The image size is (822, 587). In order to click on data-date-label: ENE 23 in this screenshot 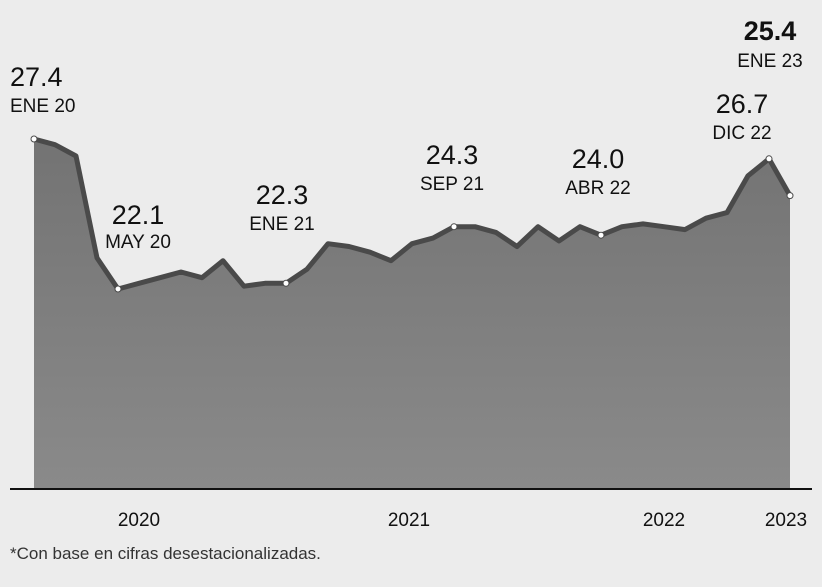, I will do `click(769, 61)`.